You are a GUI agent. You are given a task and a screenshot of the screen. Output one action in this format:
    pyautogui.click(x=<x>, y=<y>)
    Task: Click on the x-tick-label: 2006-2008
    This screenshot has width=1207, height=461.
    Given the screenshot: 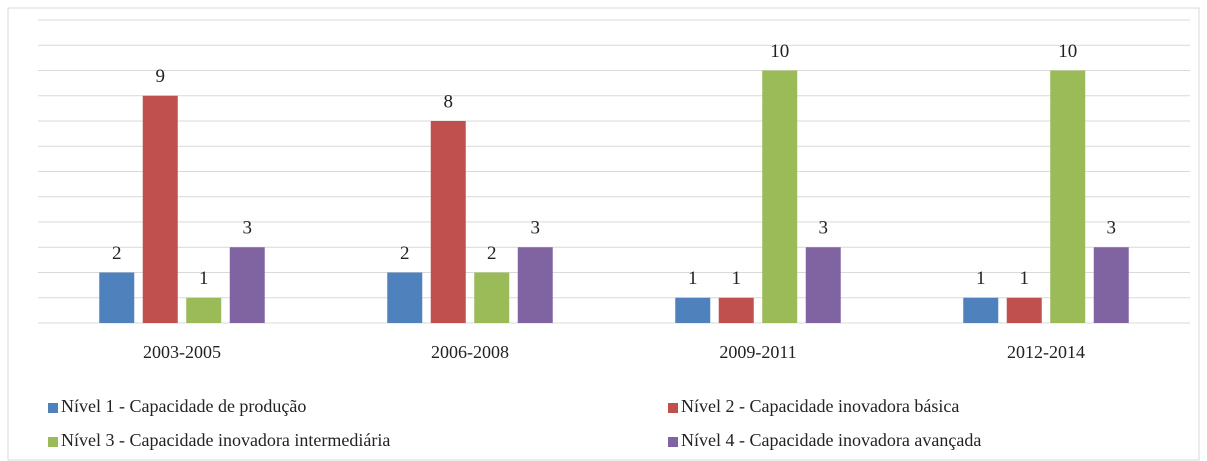 What is the action you would take?
    pyautogui.click(x=470, y=352)
    